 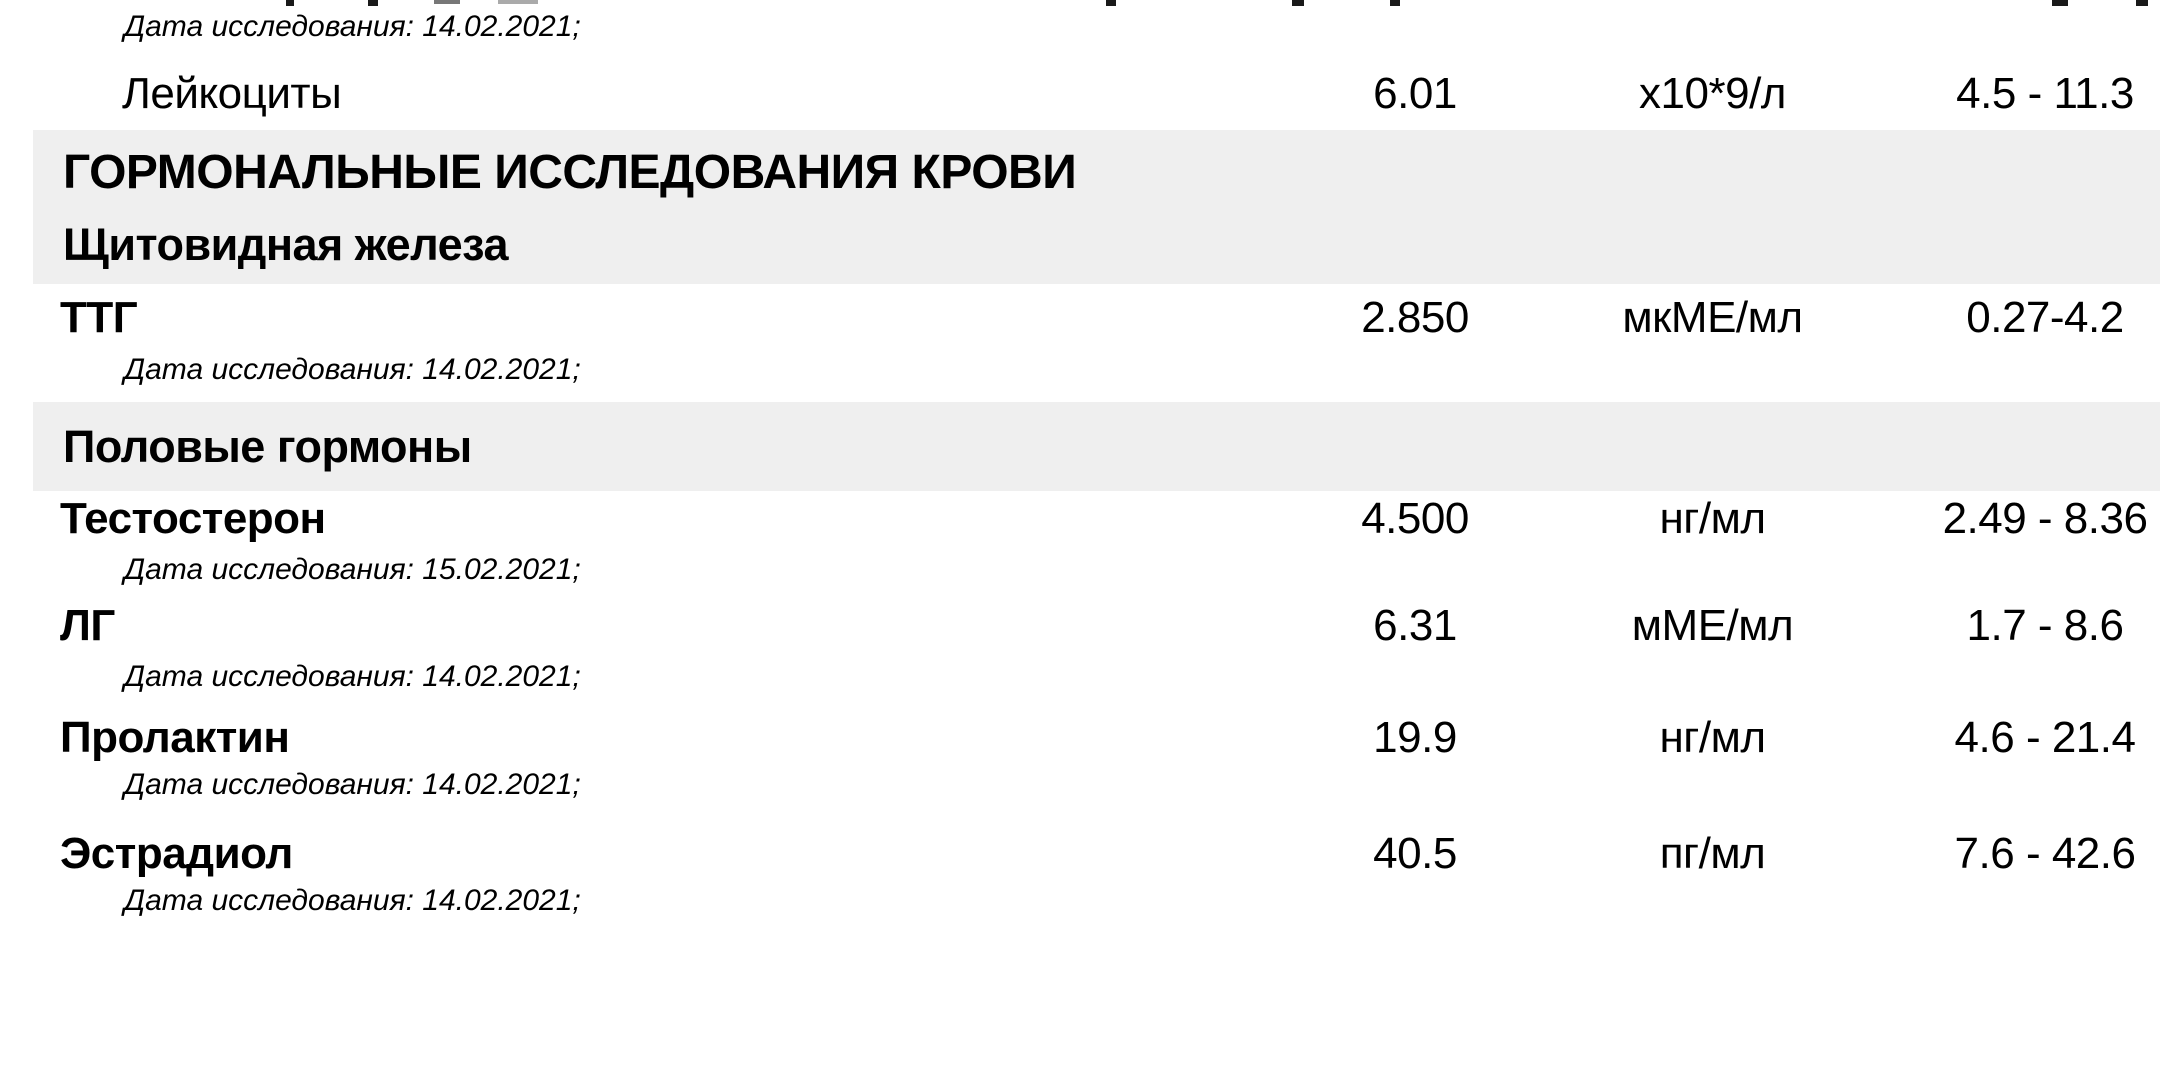 I want to click on test-ref-range: 0.27-4.2, so click(x=2045, y=317).